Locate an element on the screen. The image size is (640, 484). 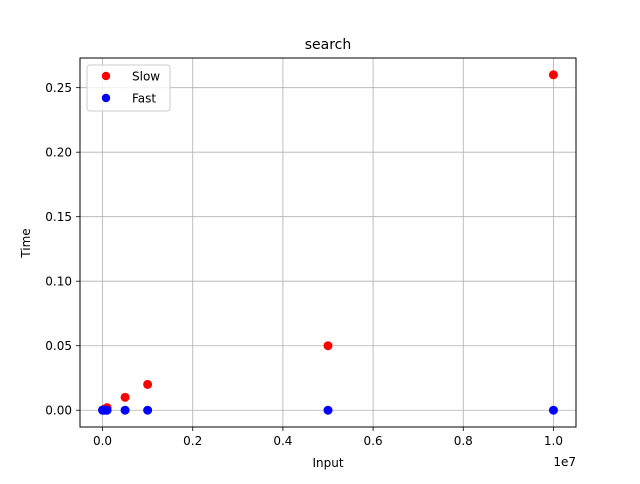
y-axis-label: Time is located at coordinates (26, 243).